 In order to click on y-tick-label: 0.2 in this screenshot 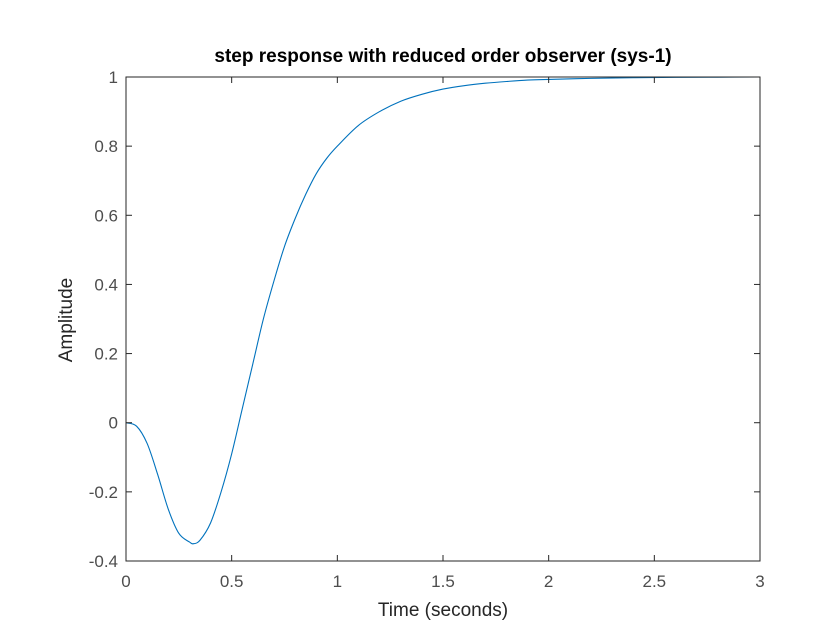, I will do `click(106, 354)`.